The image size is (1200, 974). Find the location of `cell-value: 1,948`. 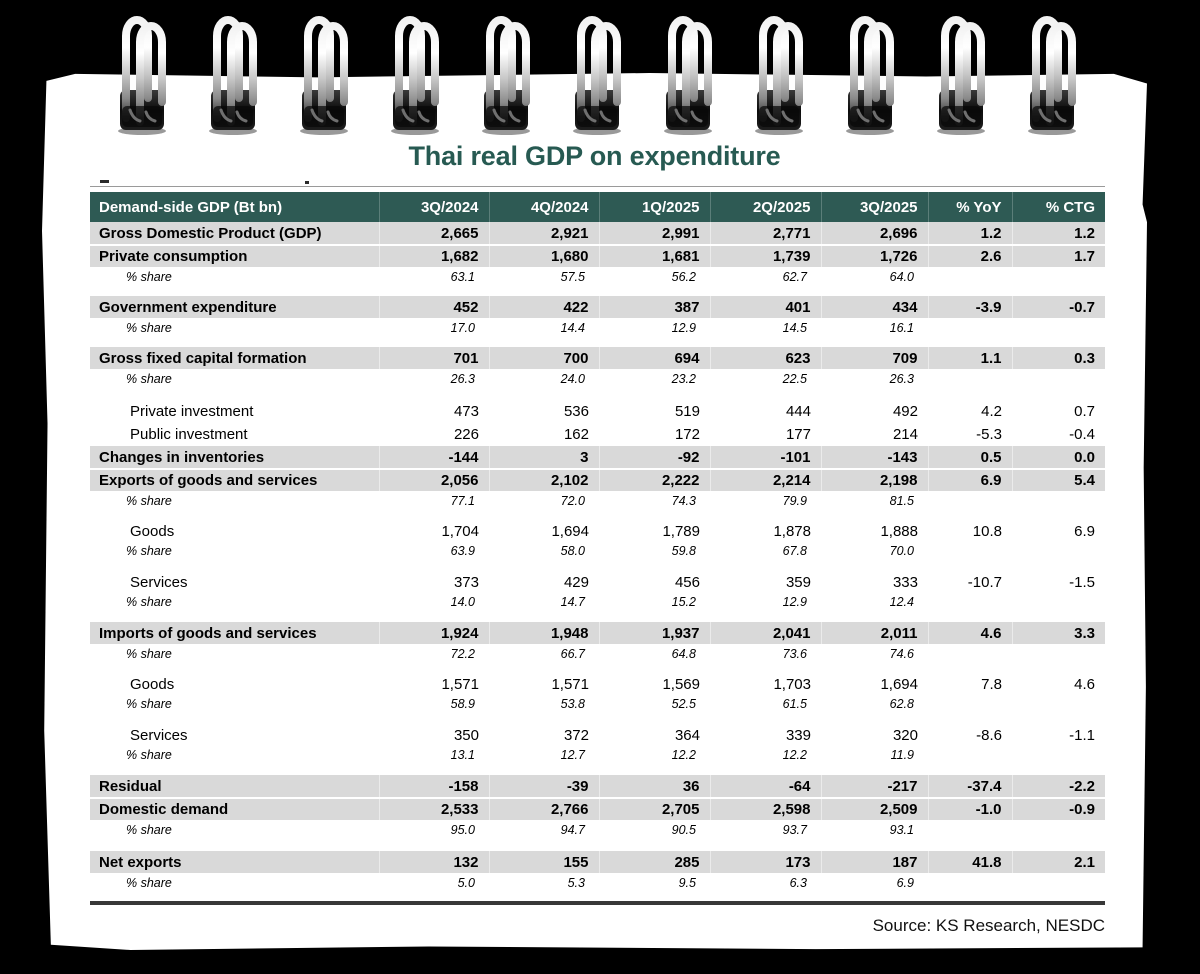

cell-value: 1,948 is located at coordinates (543, 634).